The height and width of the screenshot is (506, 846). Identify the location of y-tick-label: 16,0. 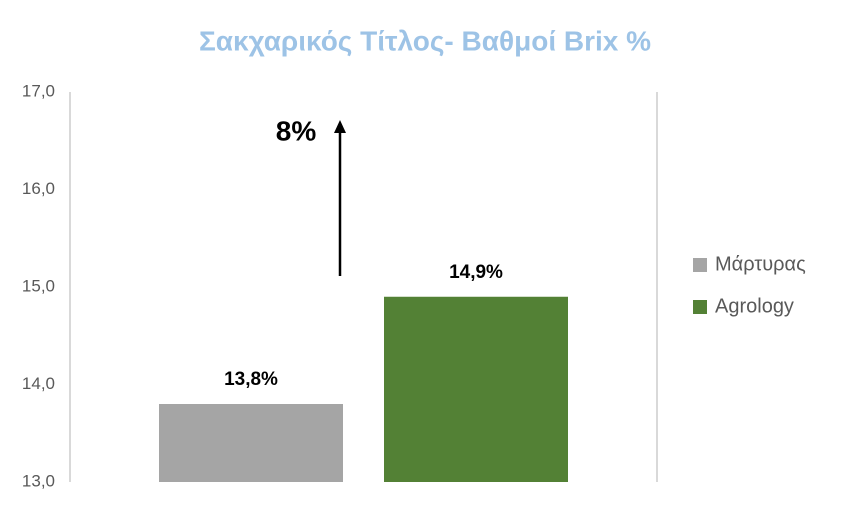
(38, 188).